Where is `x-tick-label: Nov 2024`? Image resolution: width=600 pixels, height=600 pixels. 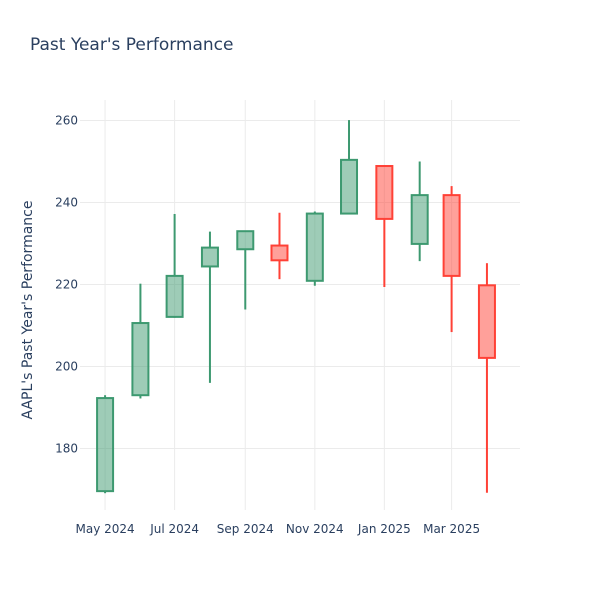
x-tick-label: Nov 2024 is located at coordinates (315, 529).